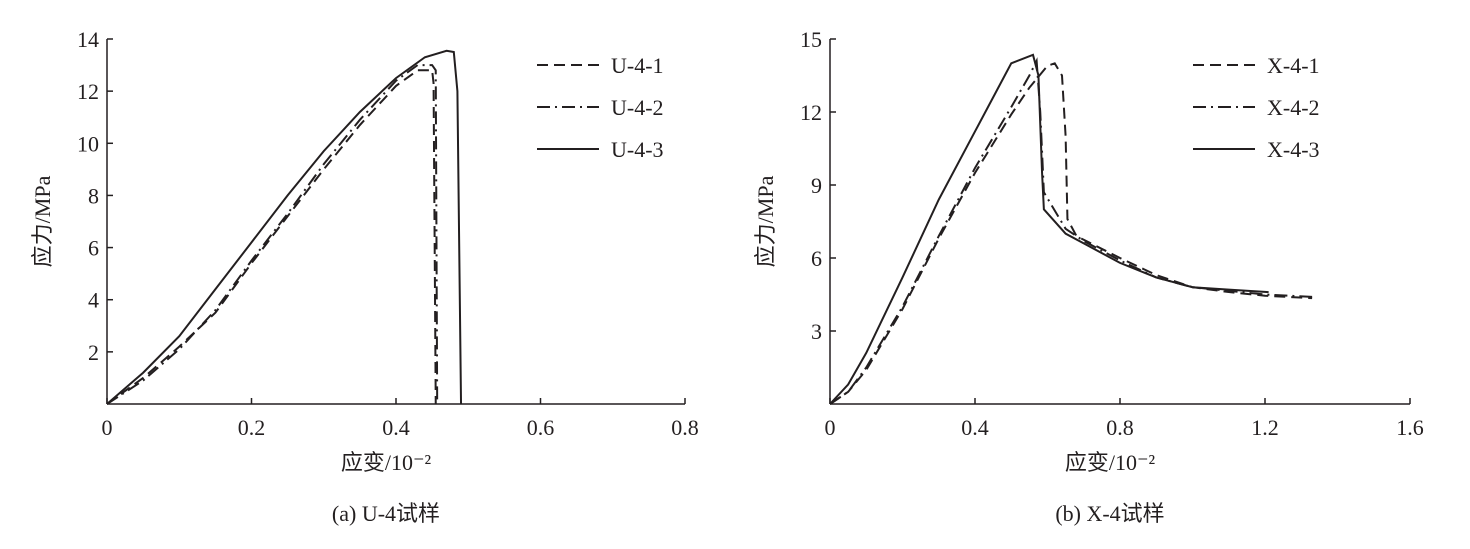 The width and height of the screenshot is (1470, 549). I want to click on caption: (a) U-4试样, so click(386, 513).